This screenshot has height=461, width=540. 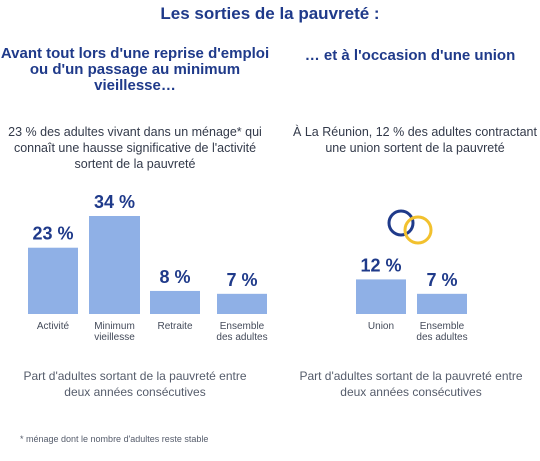 What do you see at coordinates (441, 332) in the screenshot?
I see `category-label-1-1: Ensemble des adultes` at bounding box center [441, 332].